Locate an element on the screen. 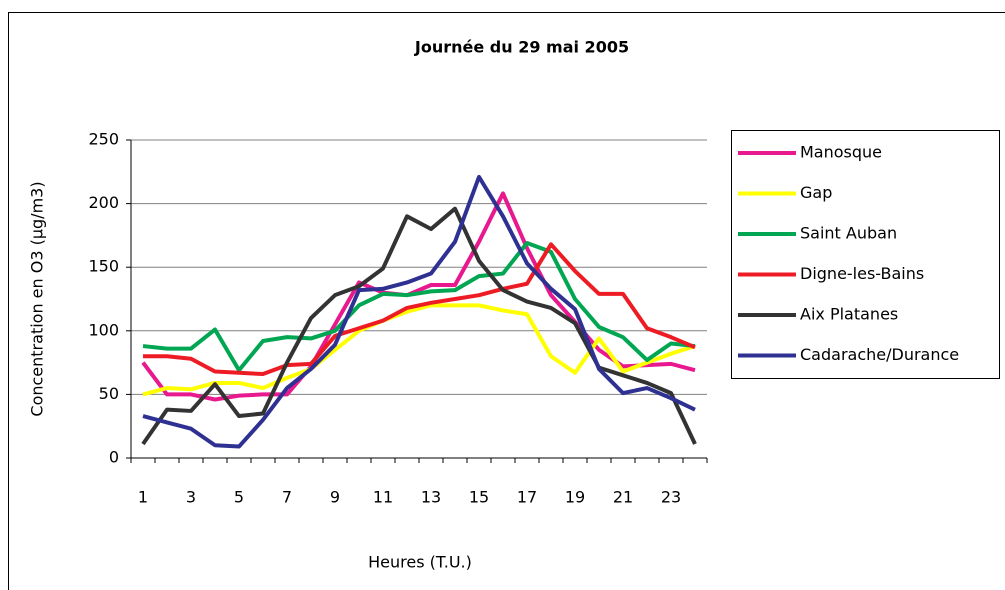  x-tick-label: 5 is located at coordinates (239, 497).